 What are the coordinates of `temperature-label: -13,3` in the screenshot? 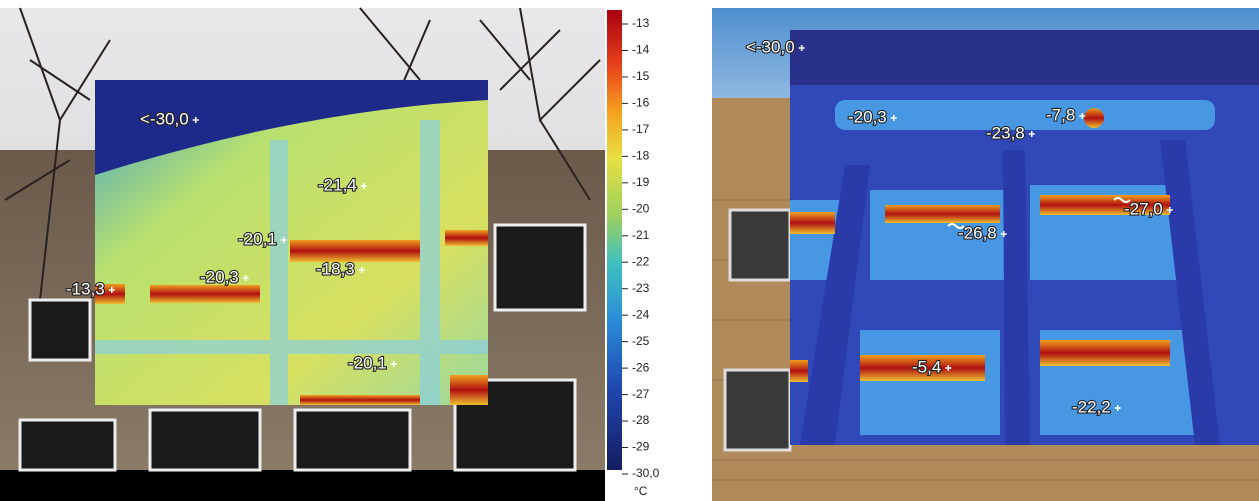 It's located at (85, 288).